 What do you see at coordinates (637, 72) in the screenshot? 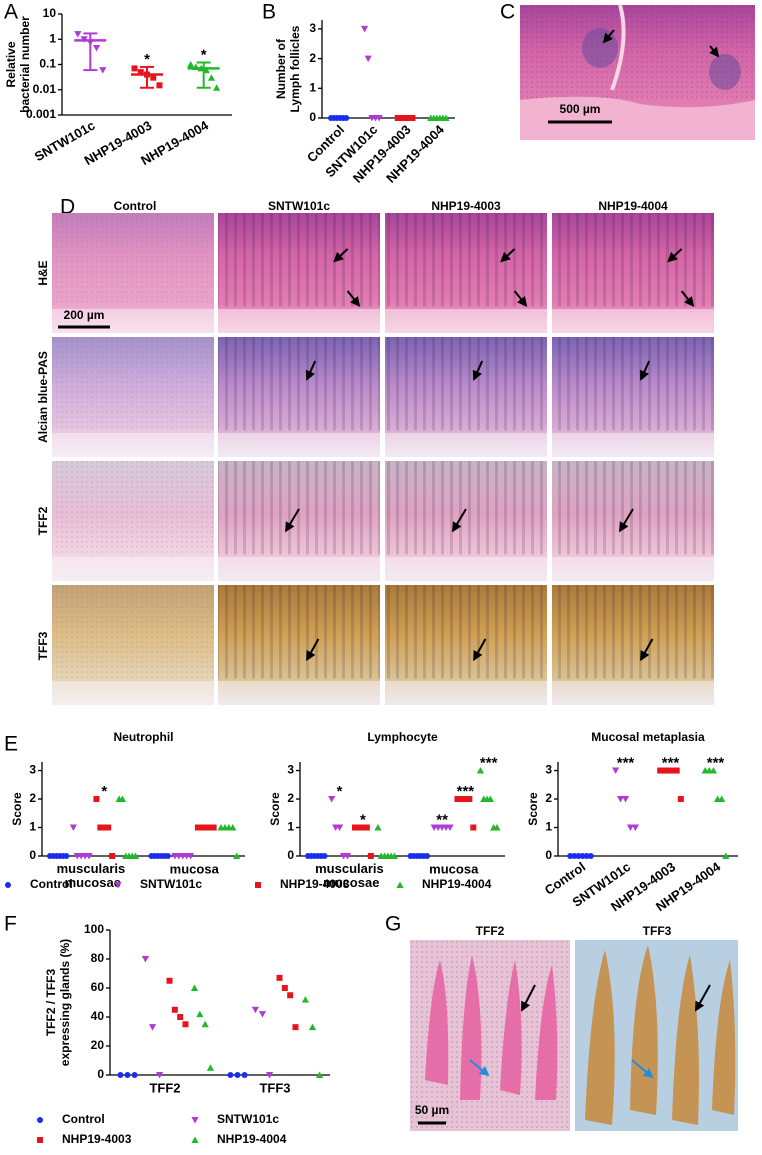
I see `micrograph-c: 500 µm` at bounding box center [637, 72].